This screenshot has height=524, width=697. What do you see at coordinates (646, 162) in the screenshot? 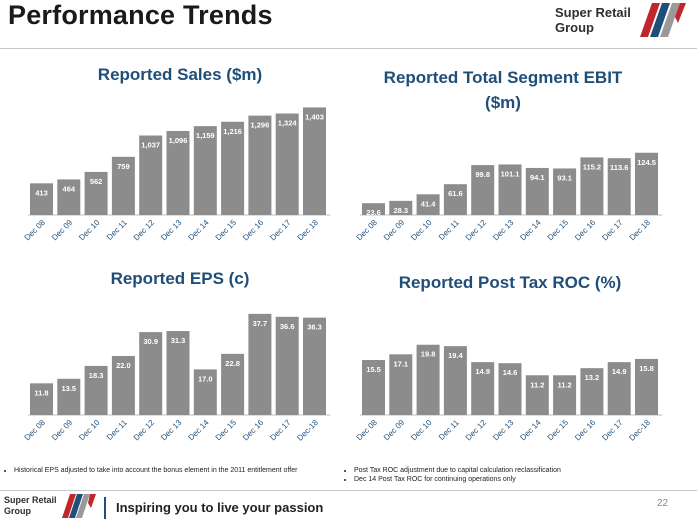
I see `chart-ebit-value-label-10: 124.5` at bounding box center [646, 162].